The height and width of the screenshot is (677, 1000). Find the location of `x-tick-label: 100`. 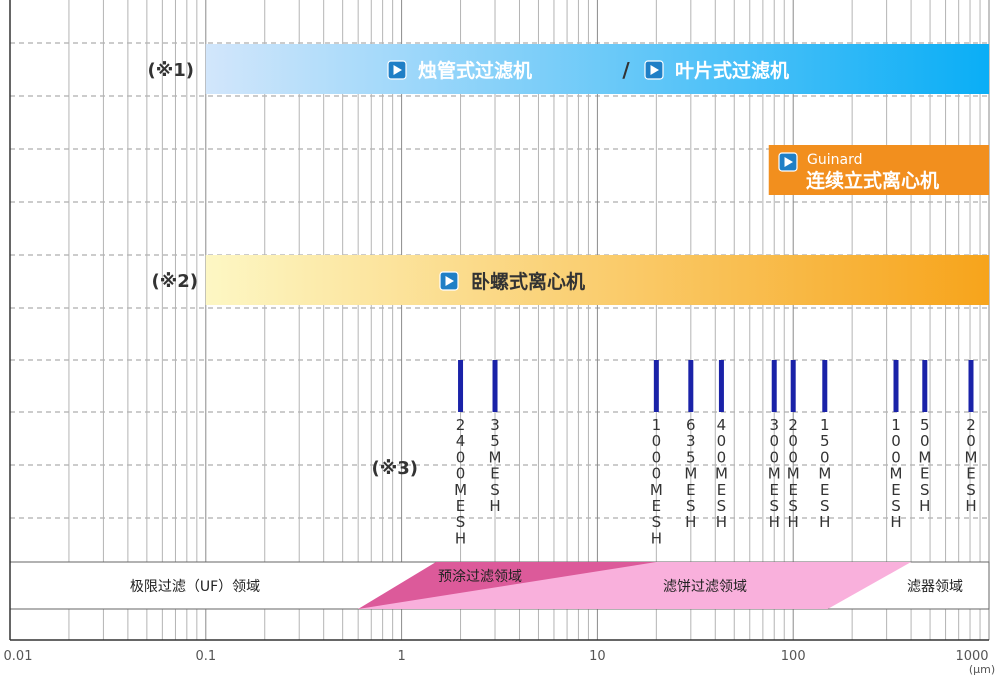

x-tick-label: 100 is located at coordinates (793, 656).